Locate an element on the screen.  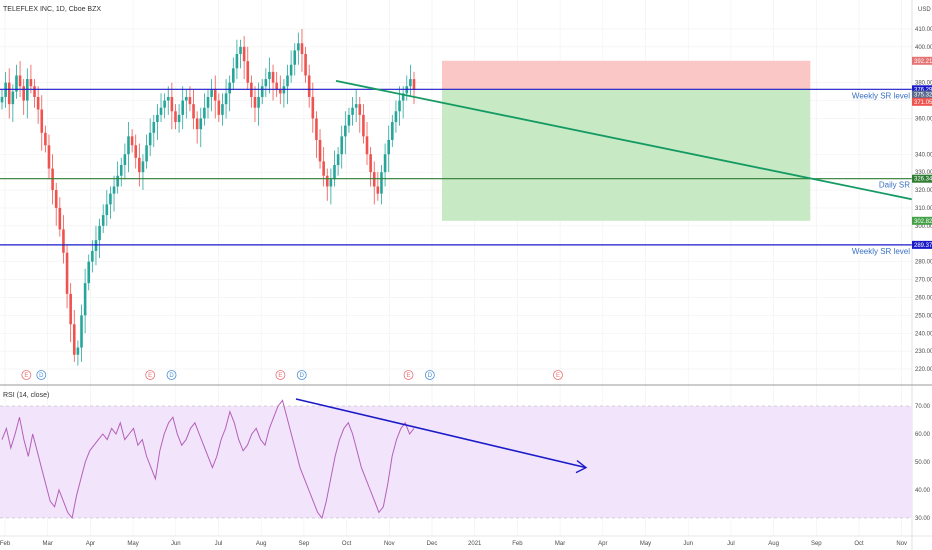
chart-title: TELEFLEX INC, 1D, Cboe BZX is located at coordinates (52, 9).